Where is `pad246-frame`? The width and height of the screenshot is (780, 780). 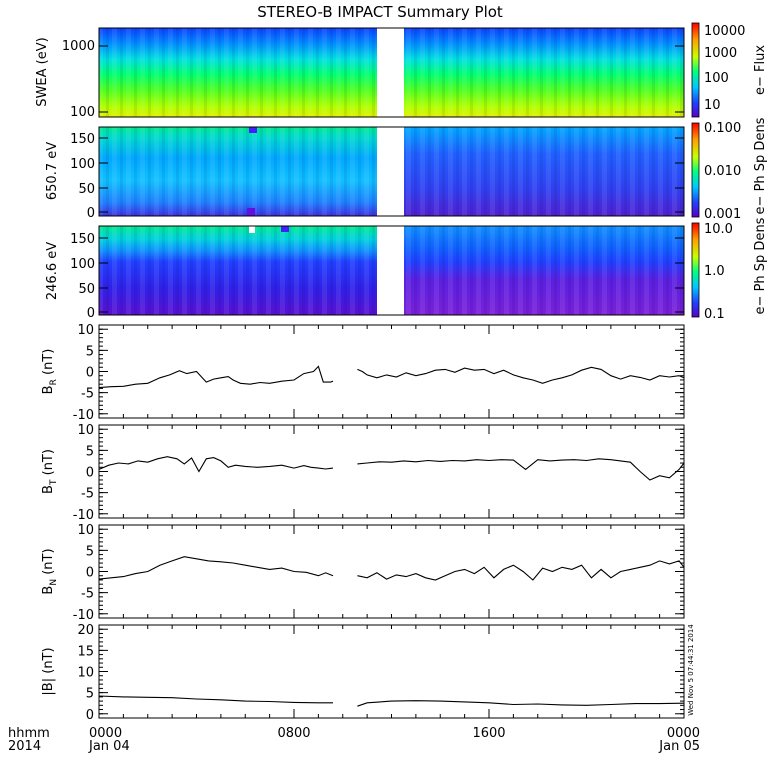 pad246-frame is located at coordinates (391, 270).